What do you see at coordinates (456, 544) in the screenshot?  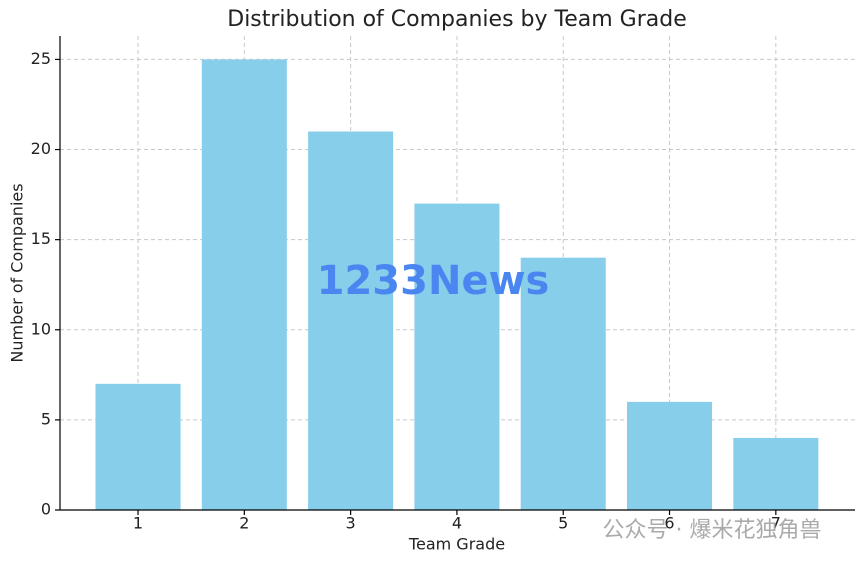 I see `x-axis-label: Team Grade` at bounding box center [456, 544].